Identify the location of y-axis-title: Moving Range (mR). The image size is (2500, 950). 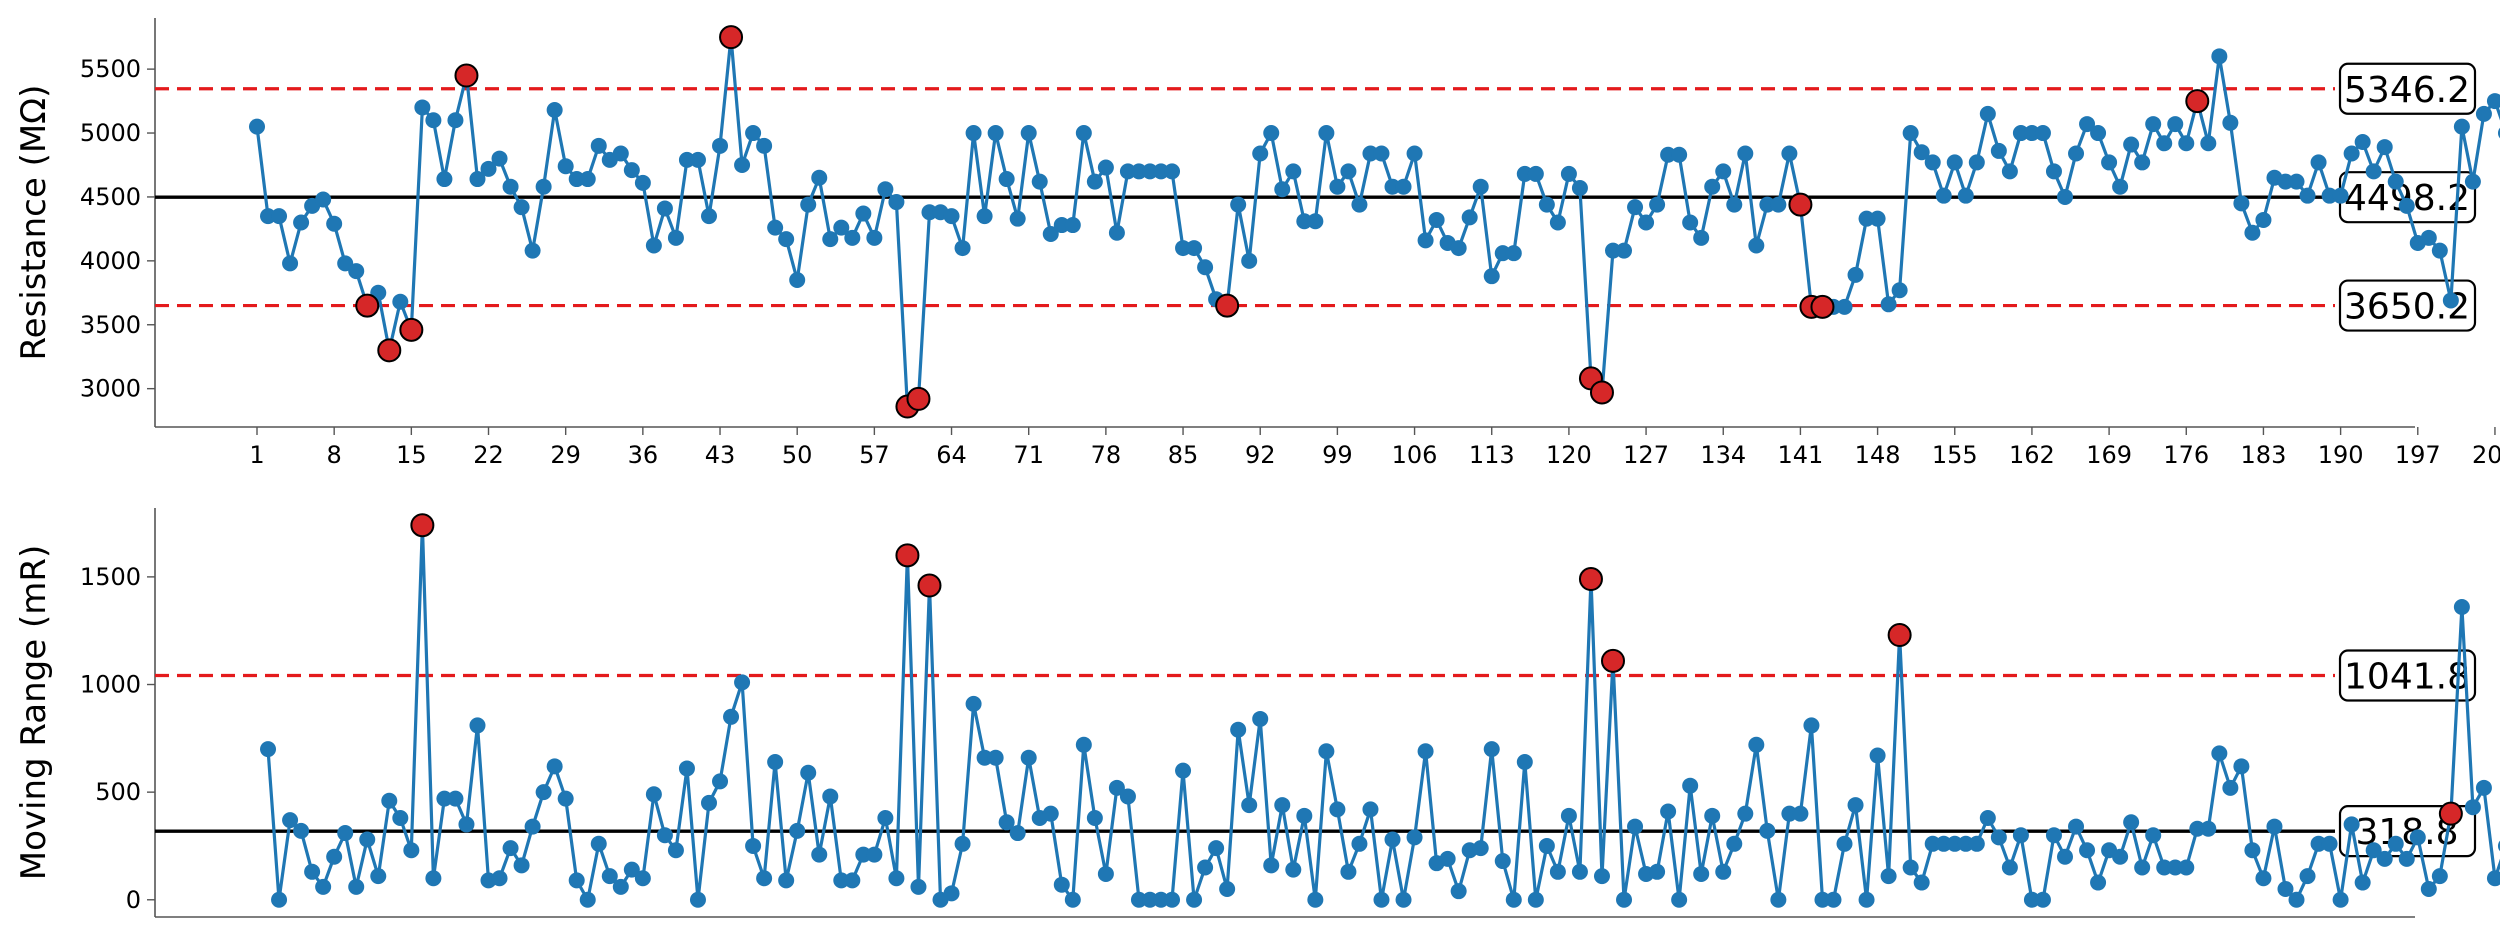
(34, 712).